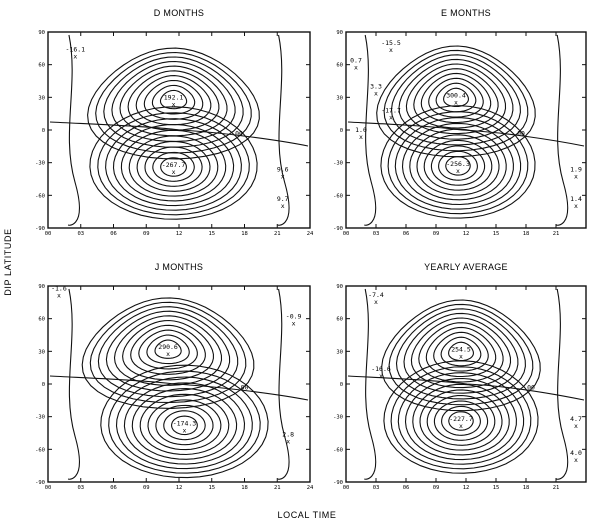  What do you see at coordinates (8, 261) in the screenshot?
I see `y-axis-label: DIP LATITUDE` at bounding box center [8, 261].